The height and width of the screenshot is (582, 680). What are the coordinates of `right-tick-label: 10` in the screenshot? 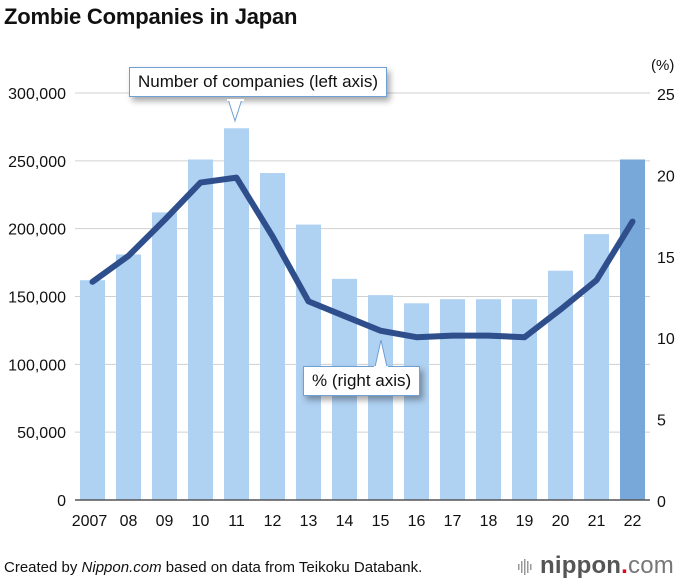 It's located at (666, 339).